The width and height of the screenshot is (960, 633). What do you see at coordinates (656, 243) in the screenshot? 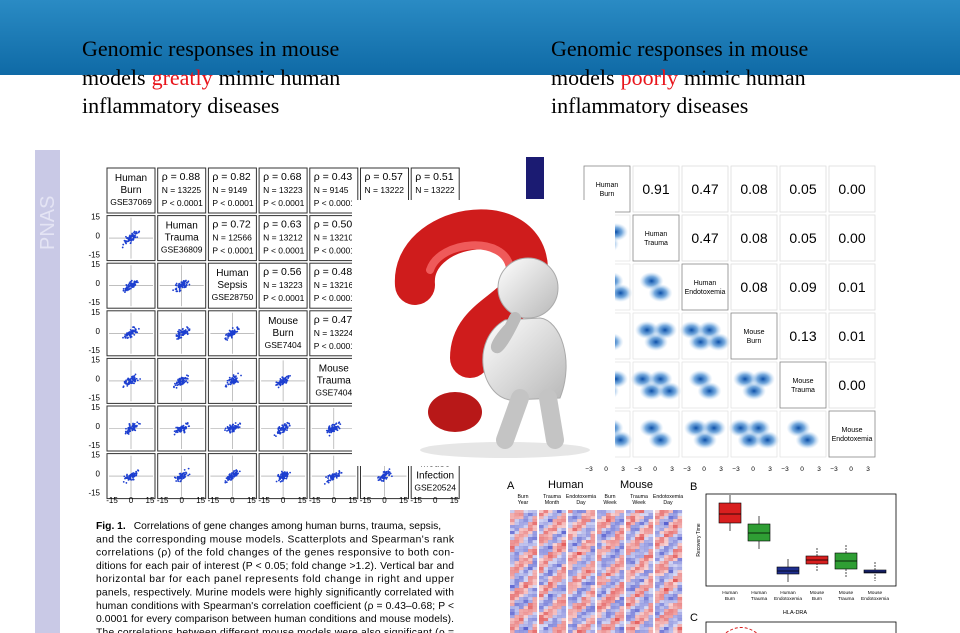
I see `cell-label: Trauma` at bounding box center [656, 243].